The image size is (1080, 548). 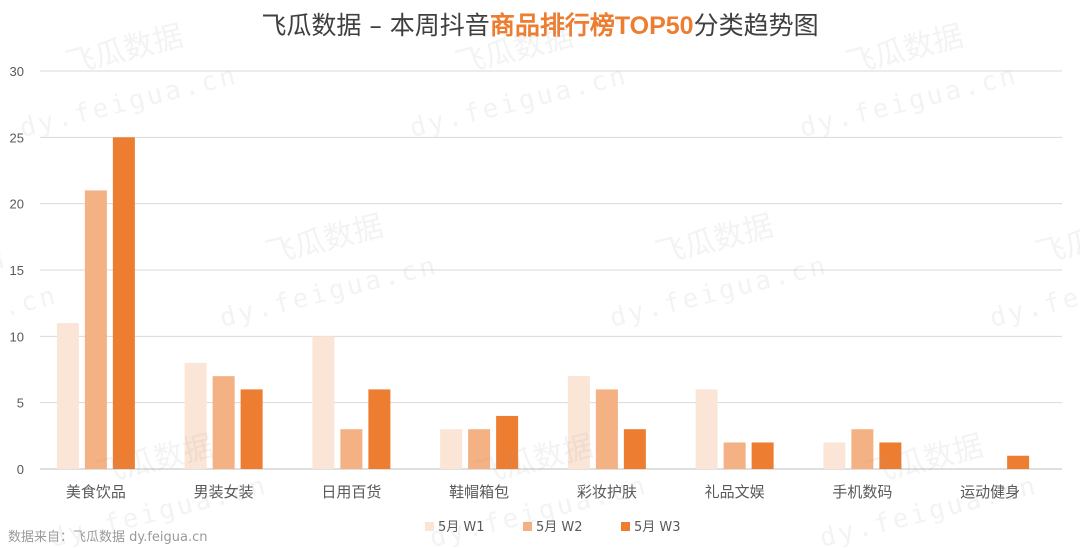 What do you see at coordinates (735, 492) in the screenshot?
I see `x-tick-label: 礼品文娱` at bounding box center [735, 492].